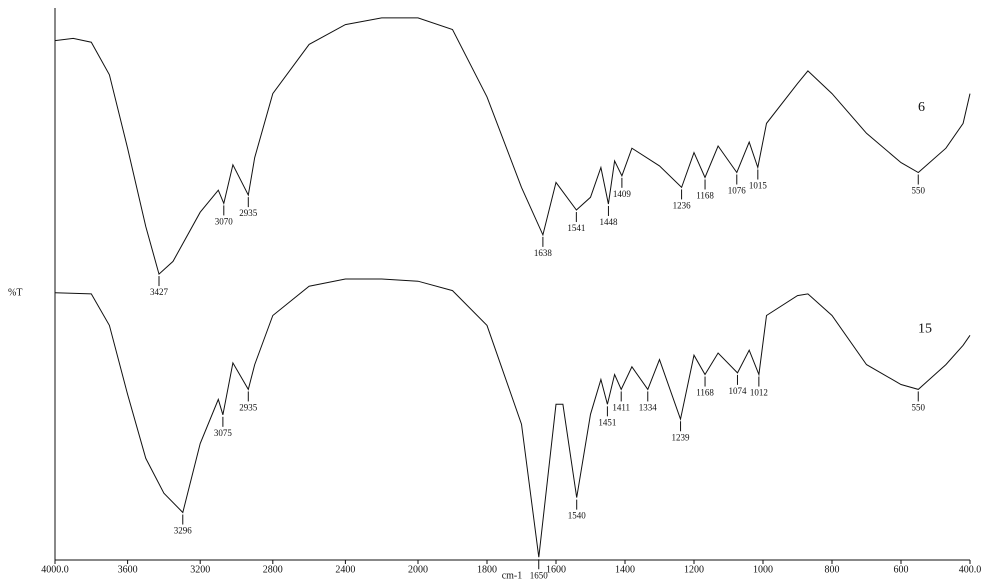  What do you see at coordinates (901, 569) in the screenshot?
I see `x-tick-label: 600` at bounding box center [901, 569].